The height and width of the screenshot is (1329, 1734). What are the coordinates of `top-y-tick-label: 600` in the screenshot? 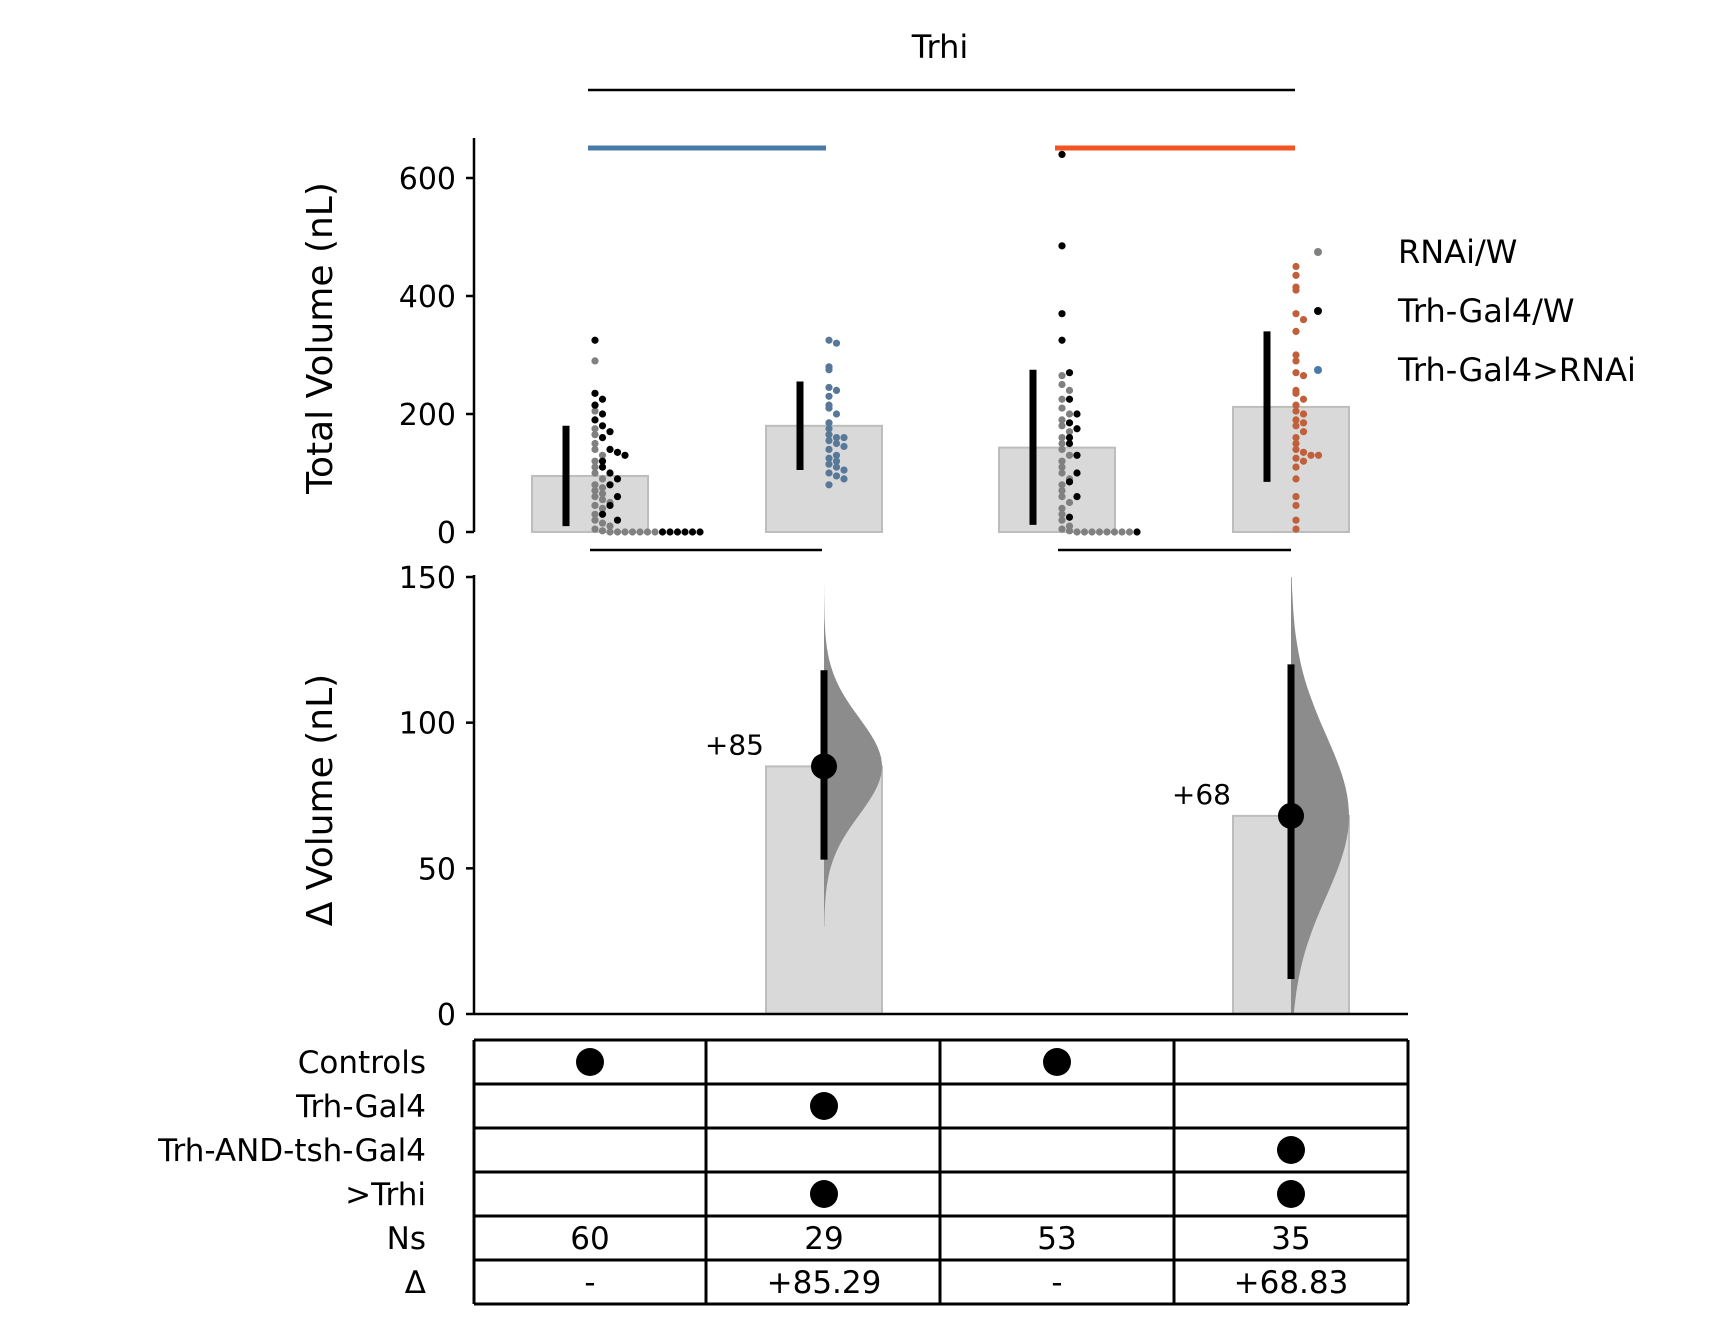 It's located at (427, 179).